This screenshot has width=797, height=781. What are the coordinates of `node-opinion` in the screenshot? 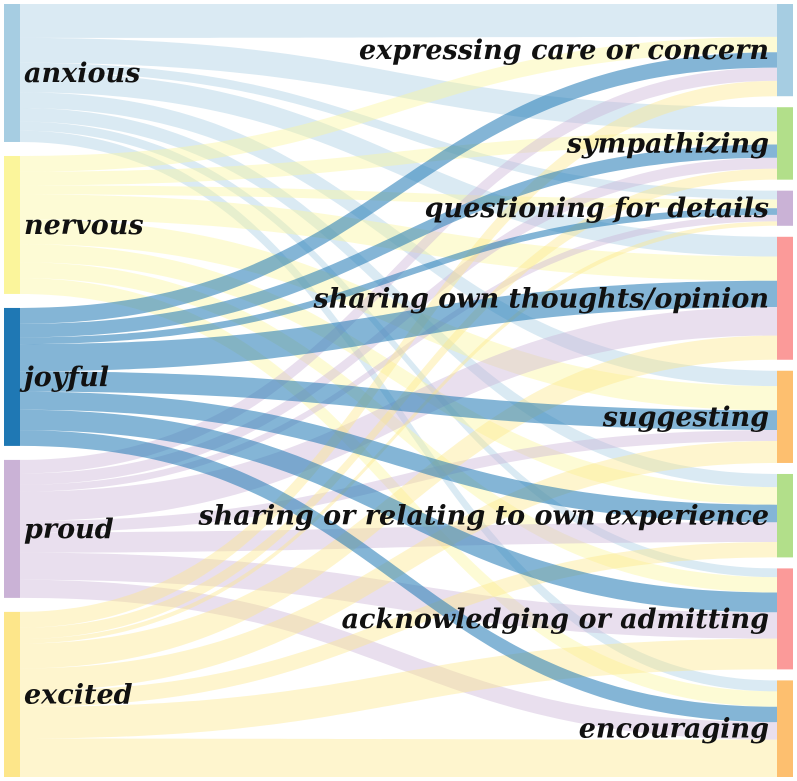 It's located at (785, 298).